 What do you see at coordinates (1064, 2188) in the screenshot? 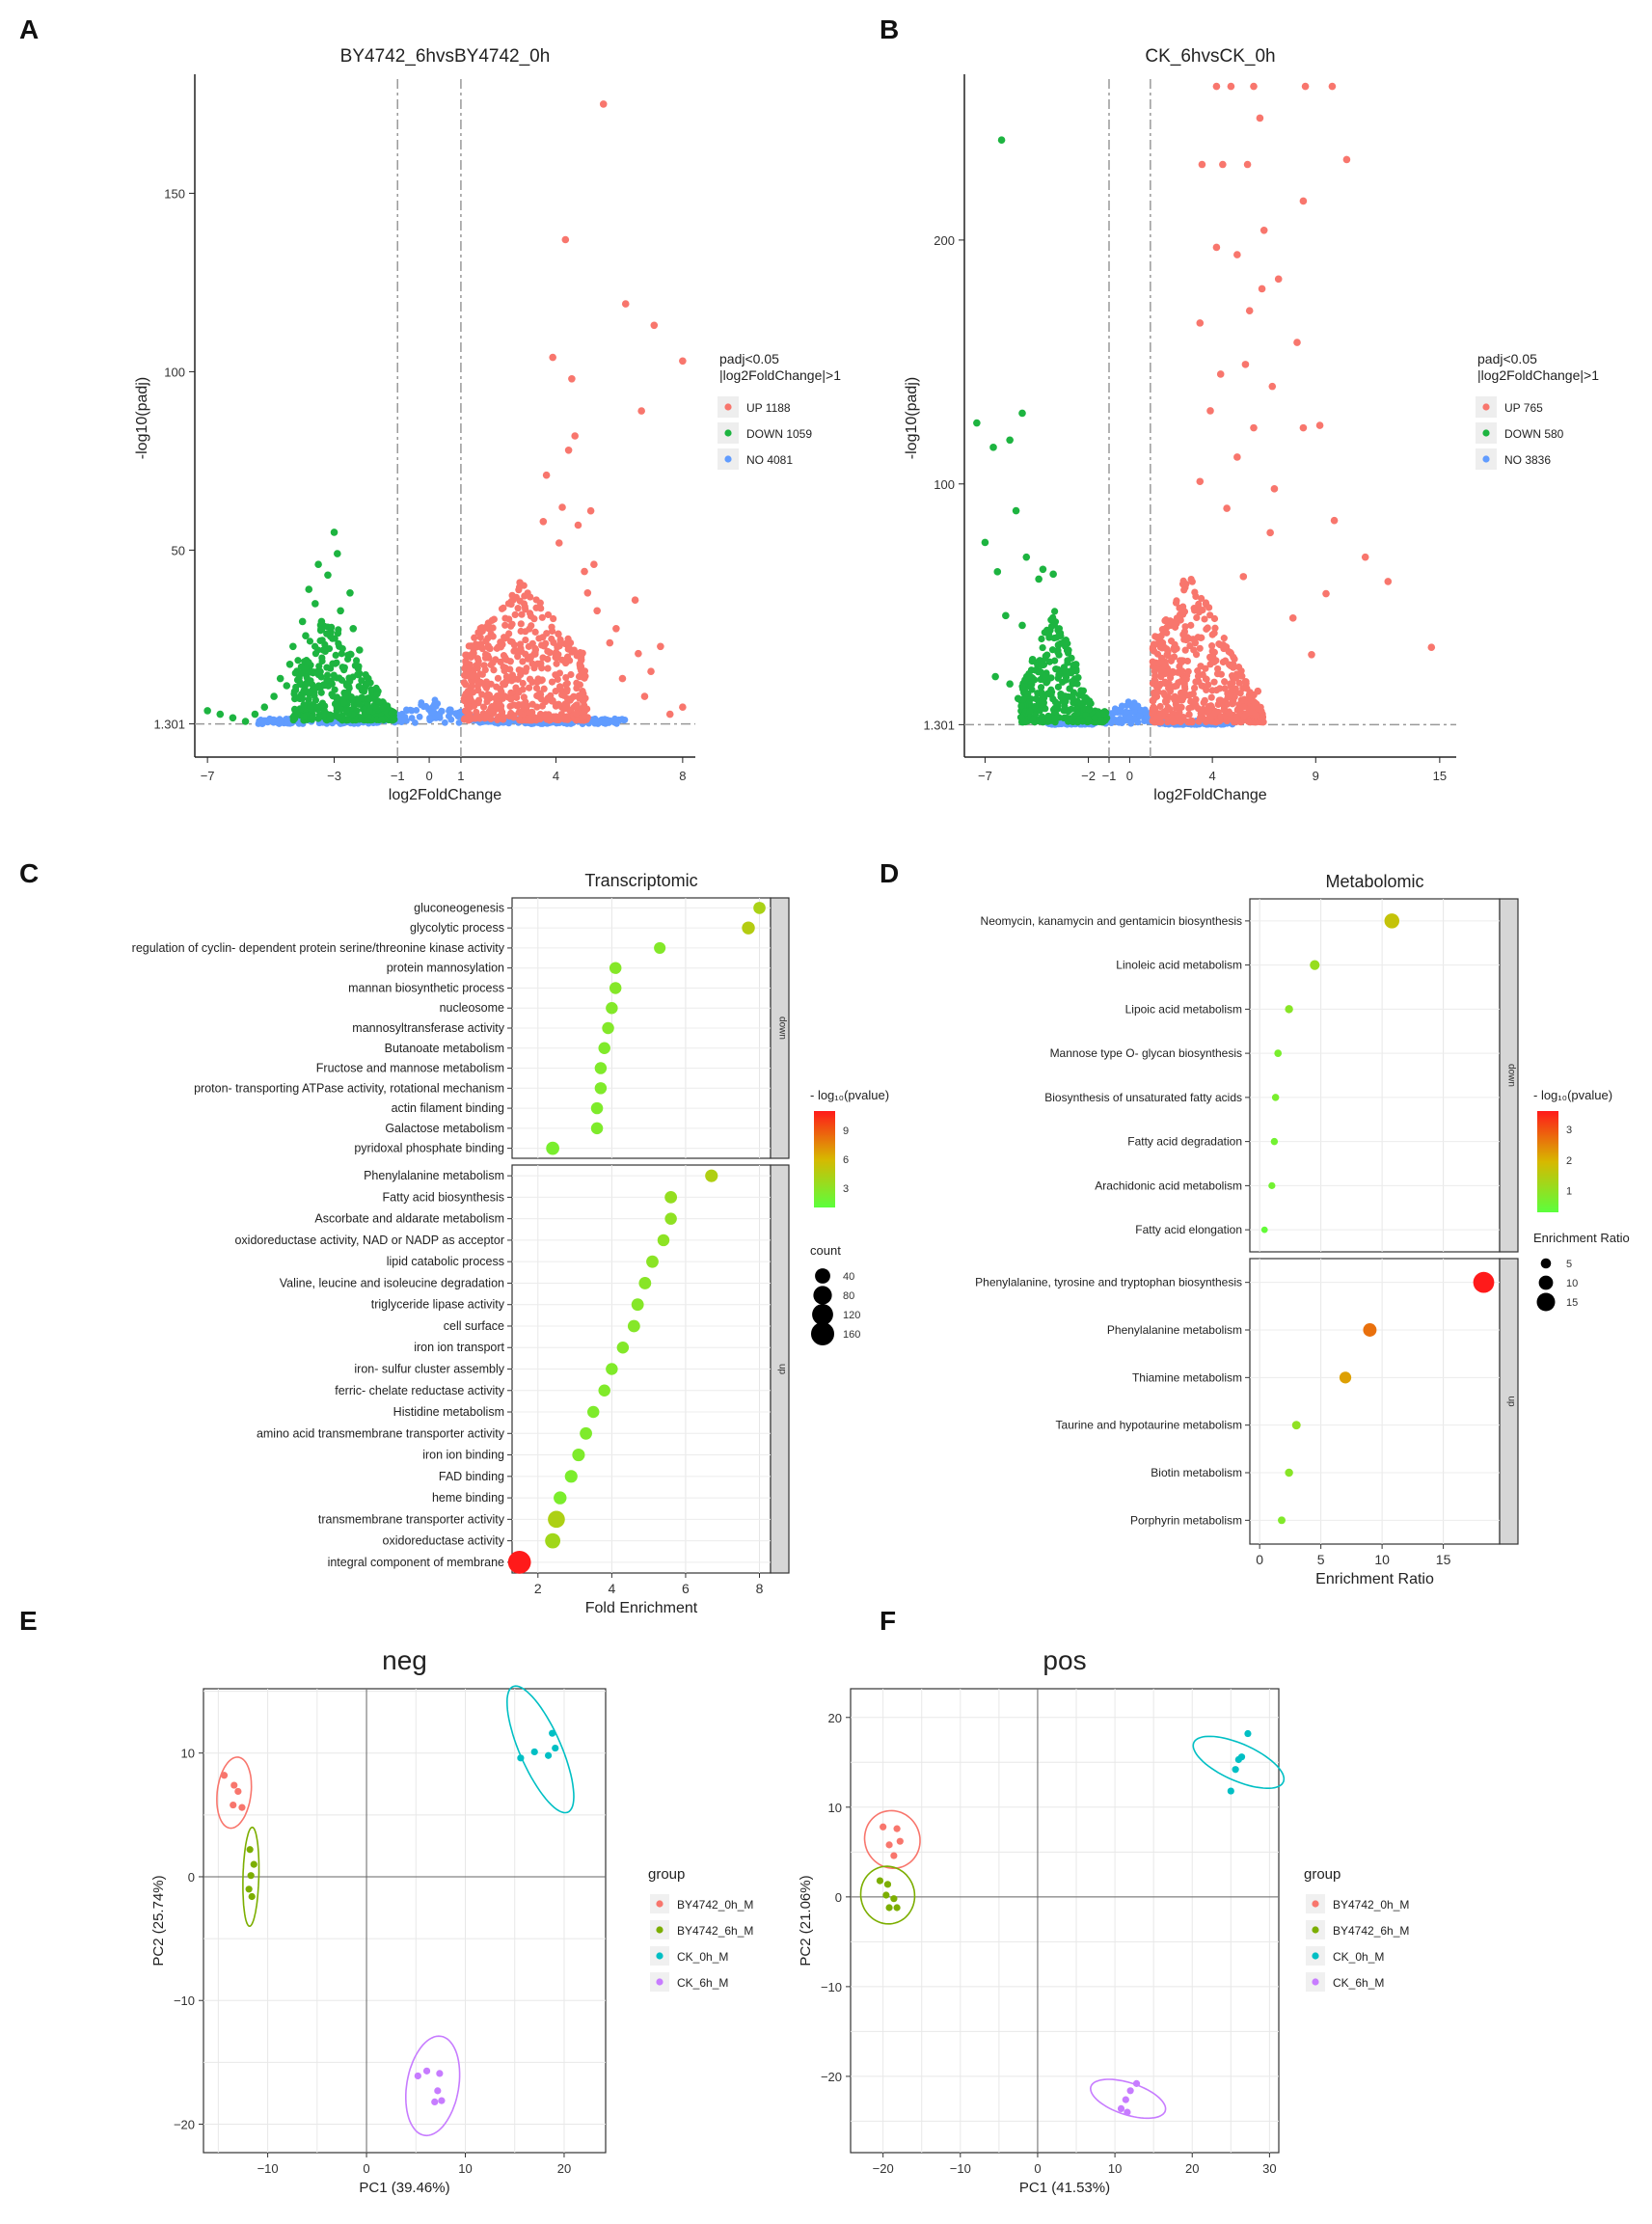
I see `x-axis-label: PC1 (41.53%)` at bounding box center [1064, 2188].